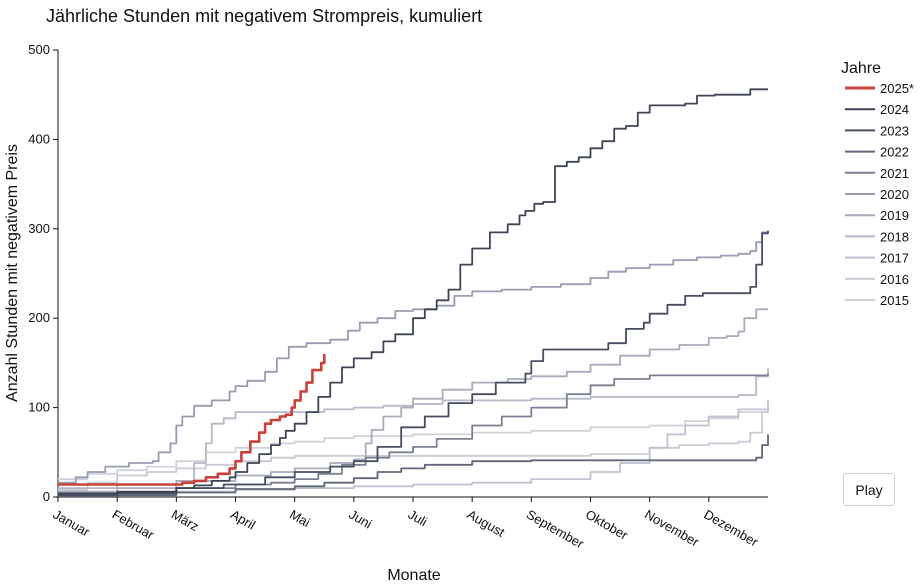 The height and width of the screenshot is (584, 922). I want to click on legend-label: 2025*, so click(897, 88).